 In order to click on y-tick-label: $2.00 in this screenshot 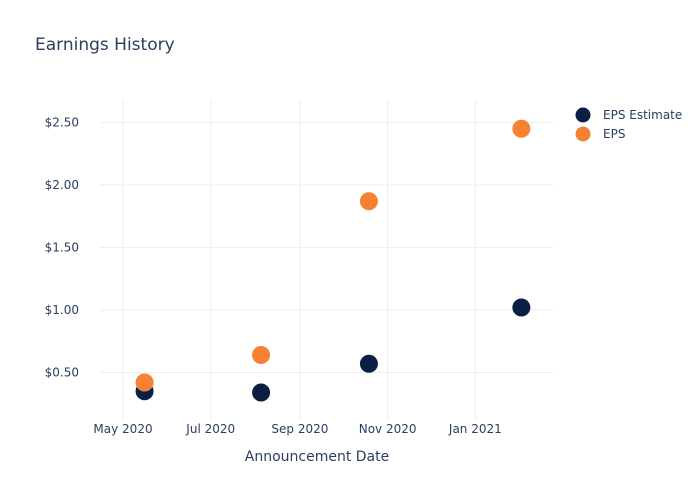, I will do `click(62, 185)`.